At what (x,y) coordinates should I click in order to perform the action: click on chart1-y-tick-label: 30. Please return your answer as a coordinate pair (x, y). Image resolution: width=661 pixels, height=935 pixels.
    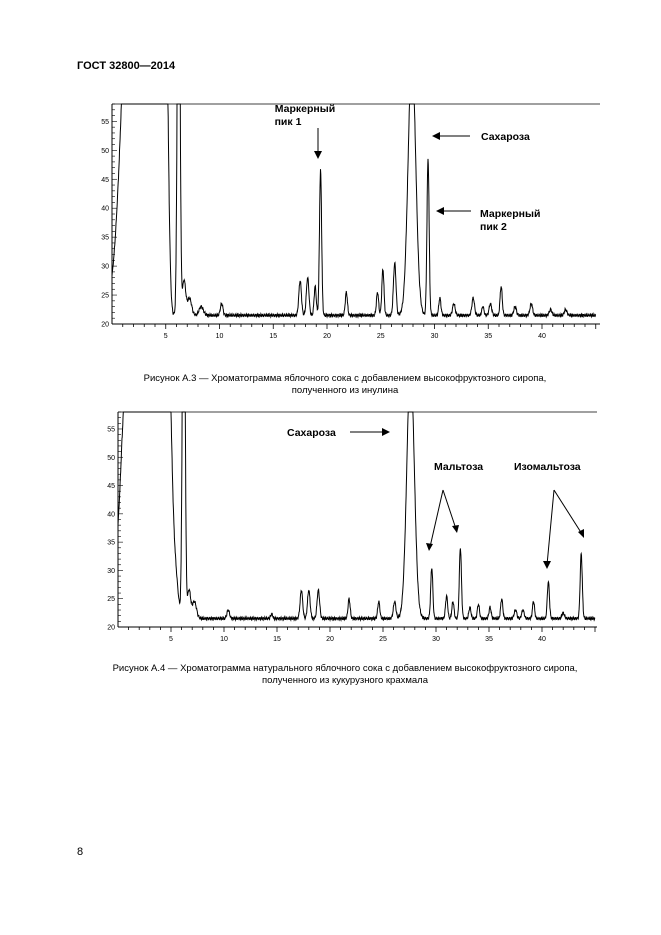
    Looking at the image, I should click on (105, 267).